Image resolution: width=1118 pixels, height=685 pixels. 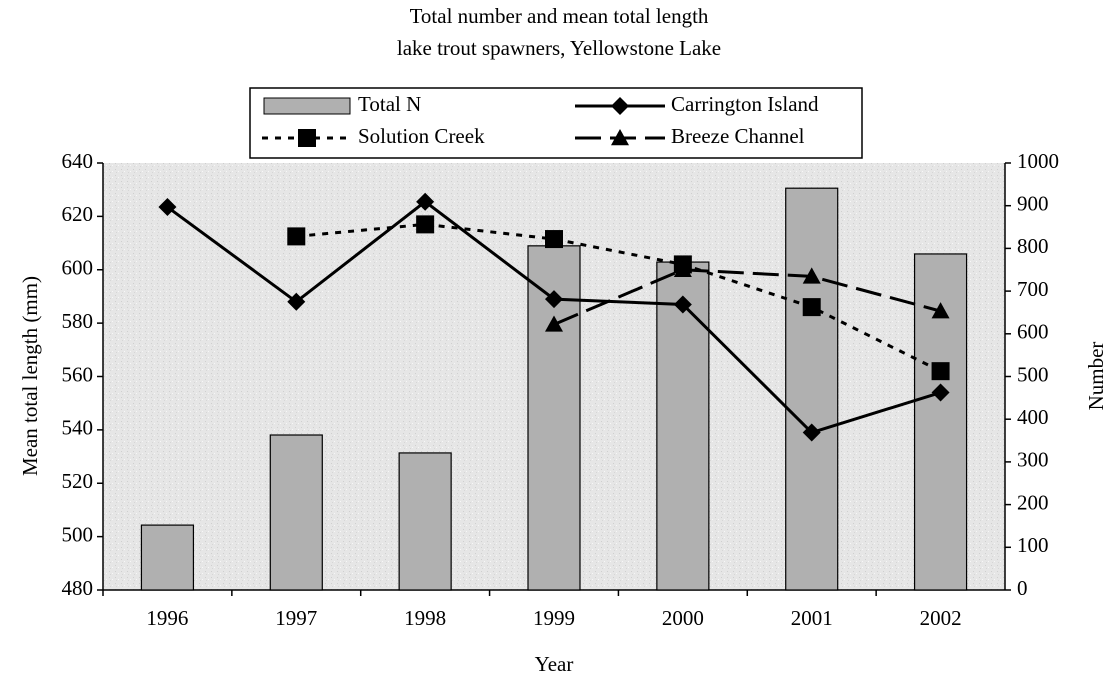 I want to click on y-tick-label: 560, so click(x=78, y=374).